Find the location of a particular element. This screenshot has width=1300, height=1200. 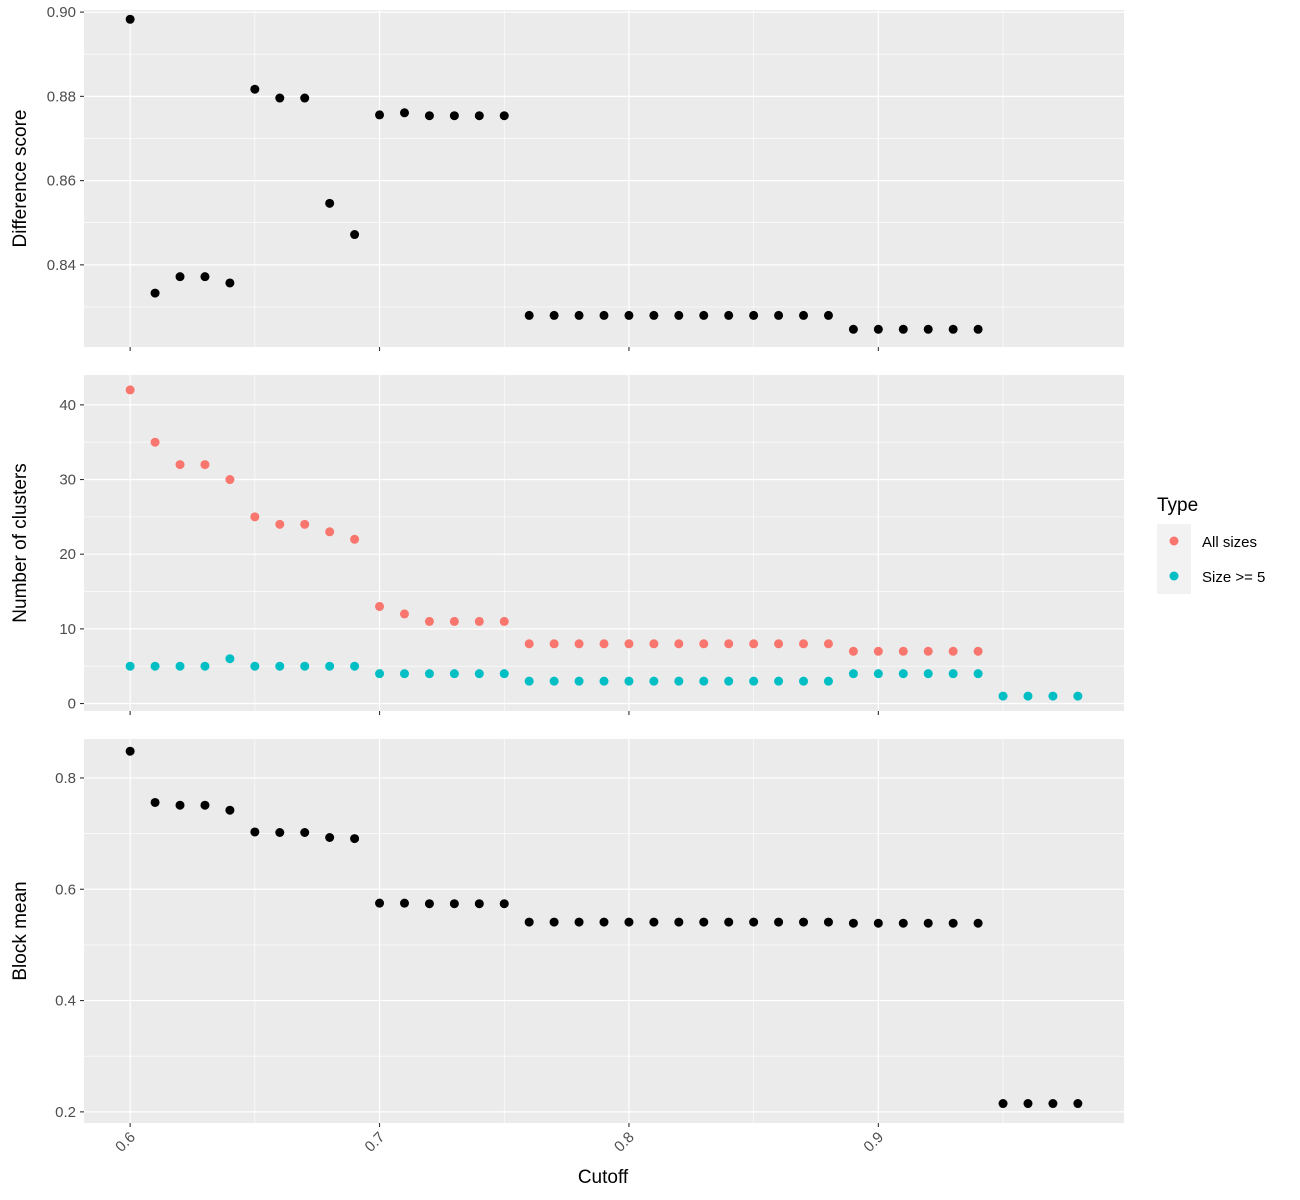

x-tick-label: 0.7 is located at coordinates (375, 1142).